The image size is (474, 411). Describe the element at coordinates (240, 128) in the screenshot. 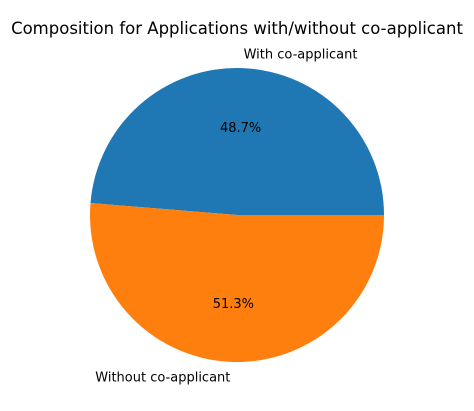

I see `pie-percent-label: 48.7%` at that location.